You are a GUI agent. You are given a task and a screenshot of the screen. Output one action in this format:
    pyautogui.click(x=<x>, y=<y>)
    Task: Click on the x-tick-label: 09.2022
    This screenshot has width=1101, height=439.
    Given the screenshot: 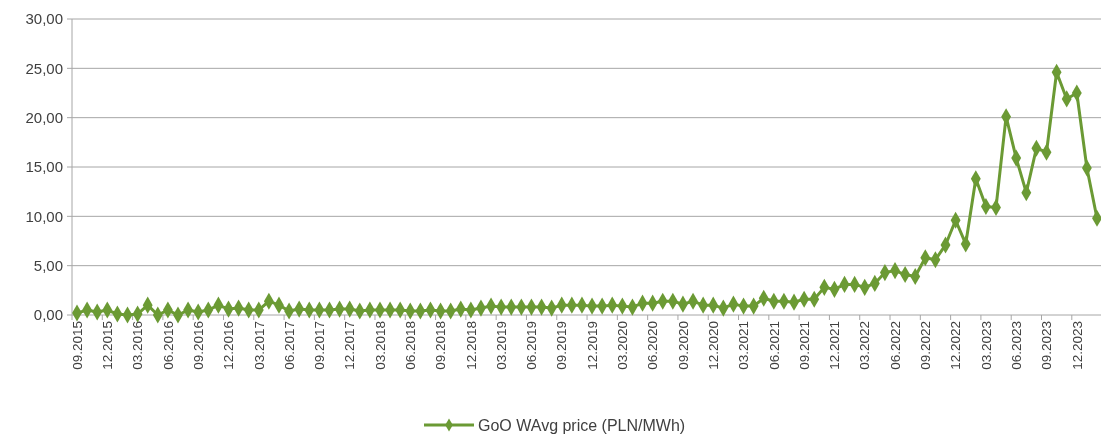 What is the action you would take?
    pyautogui.click(x=926, y=345)
    